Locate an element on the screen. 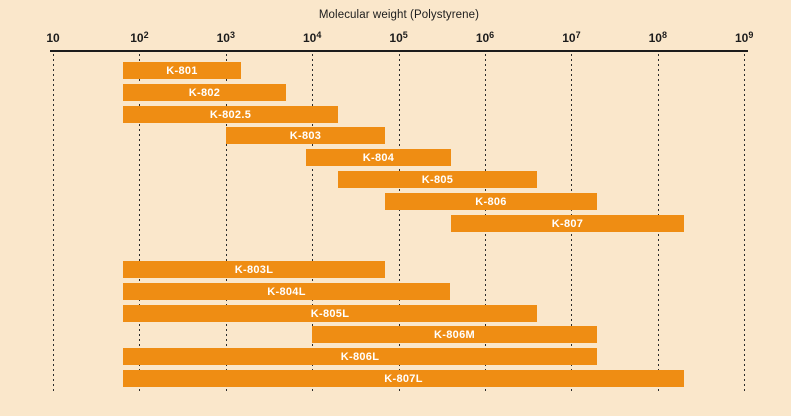 The width and height of the screenshot is (791, 416). bar-label: K-806M is located at coordinates (454, 334).